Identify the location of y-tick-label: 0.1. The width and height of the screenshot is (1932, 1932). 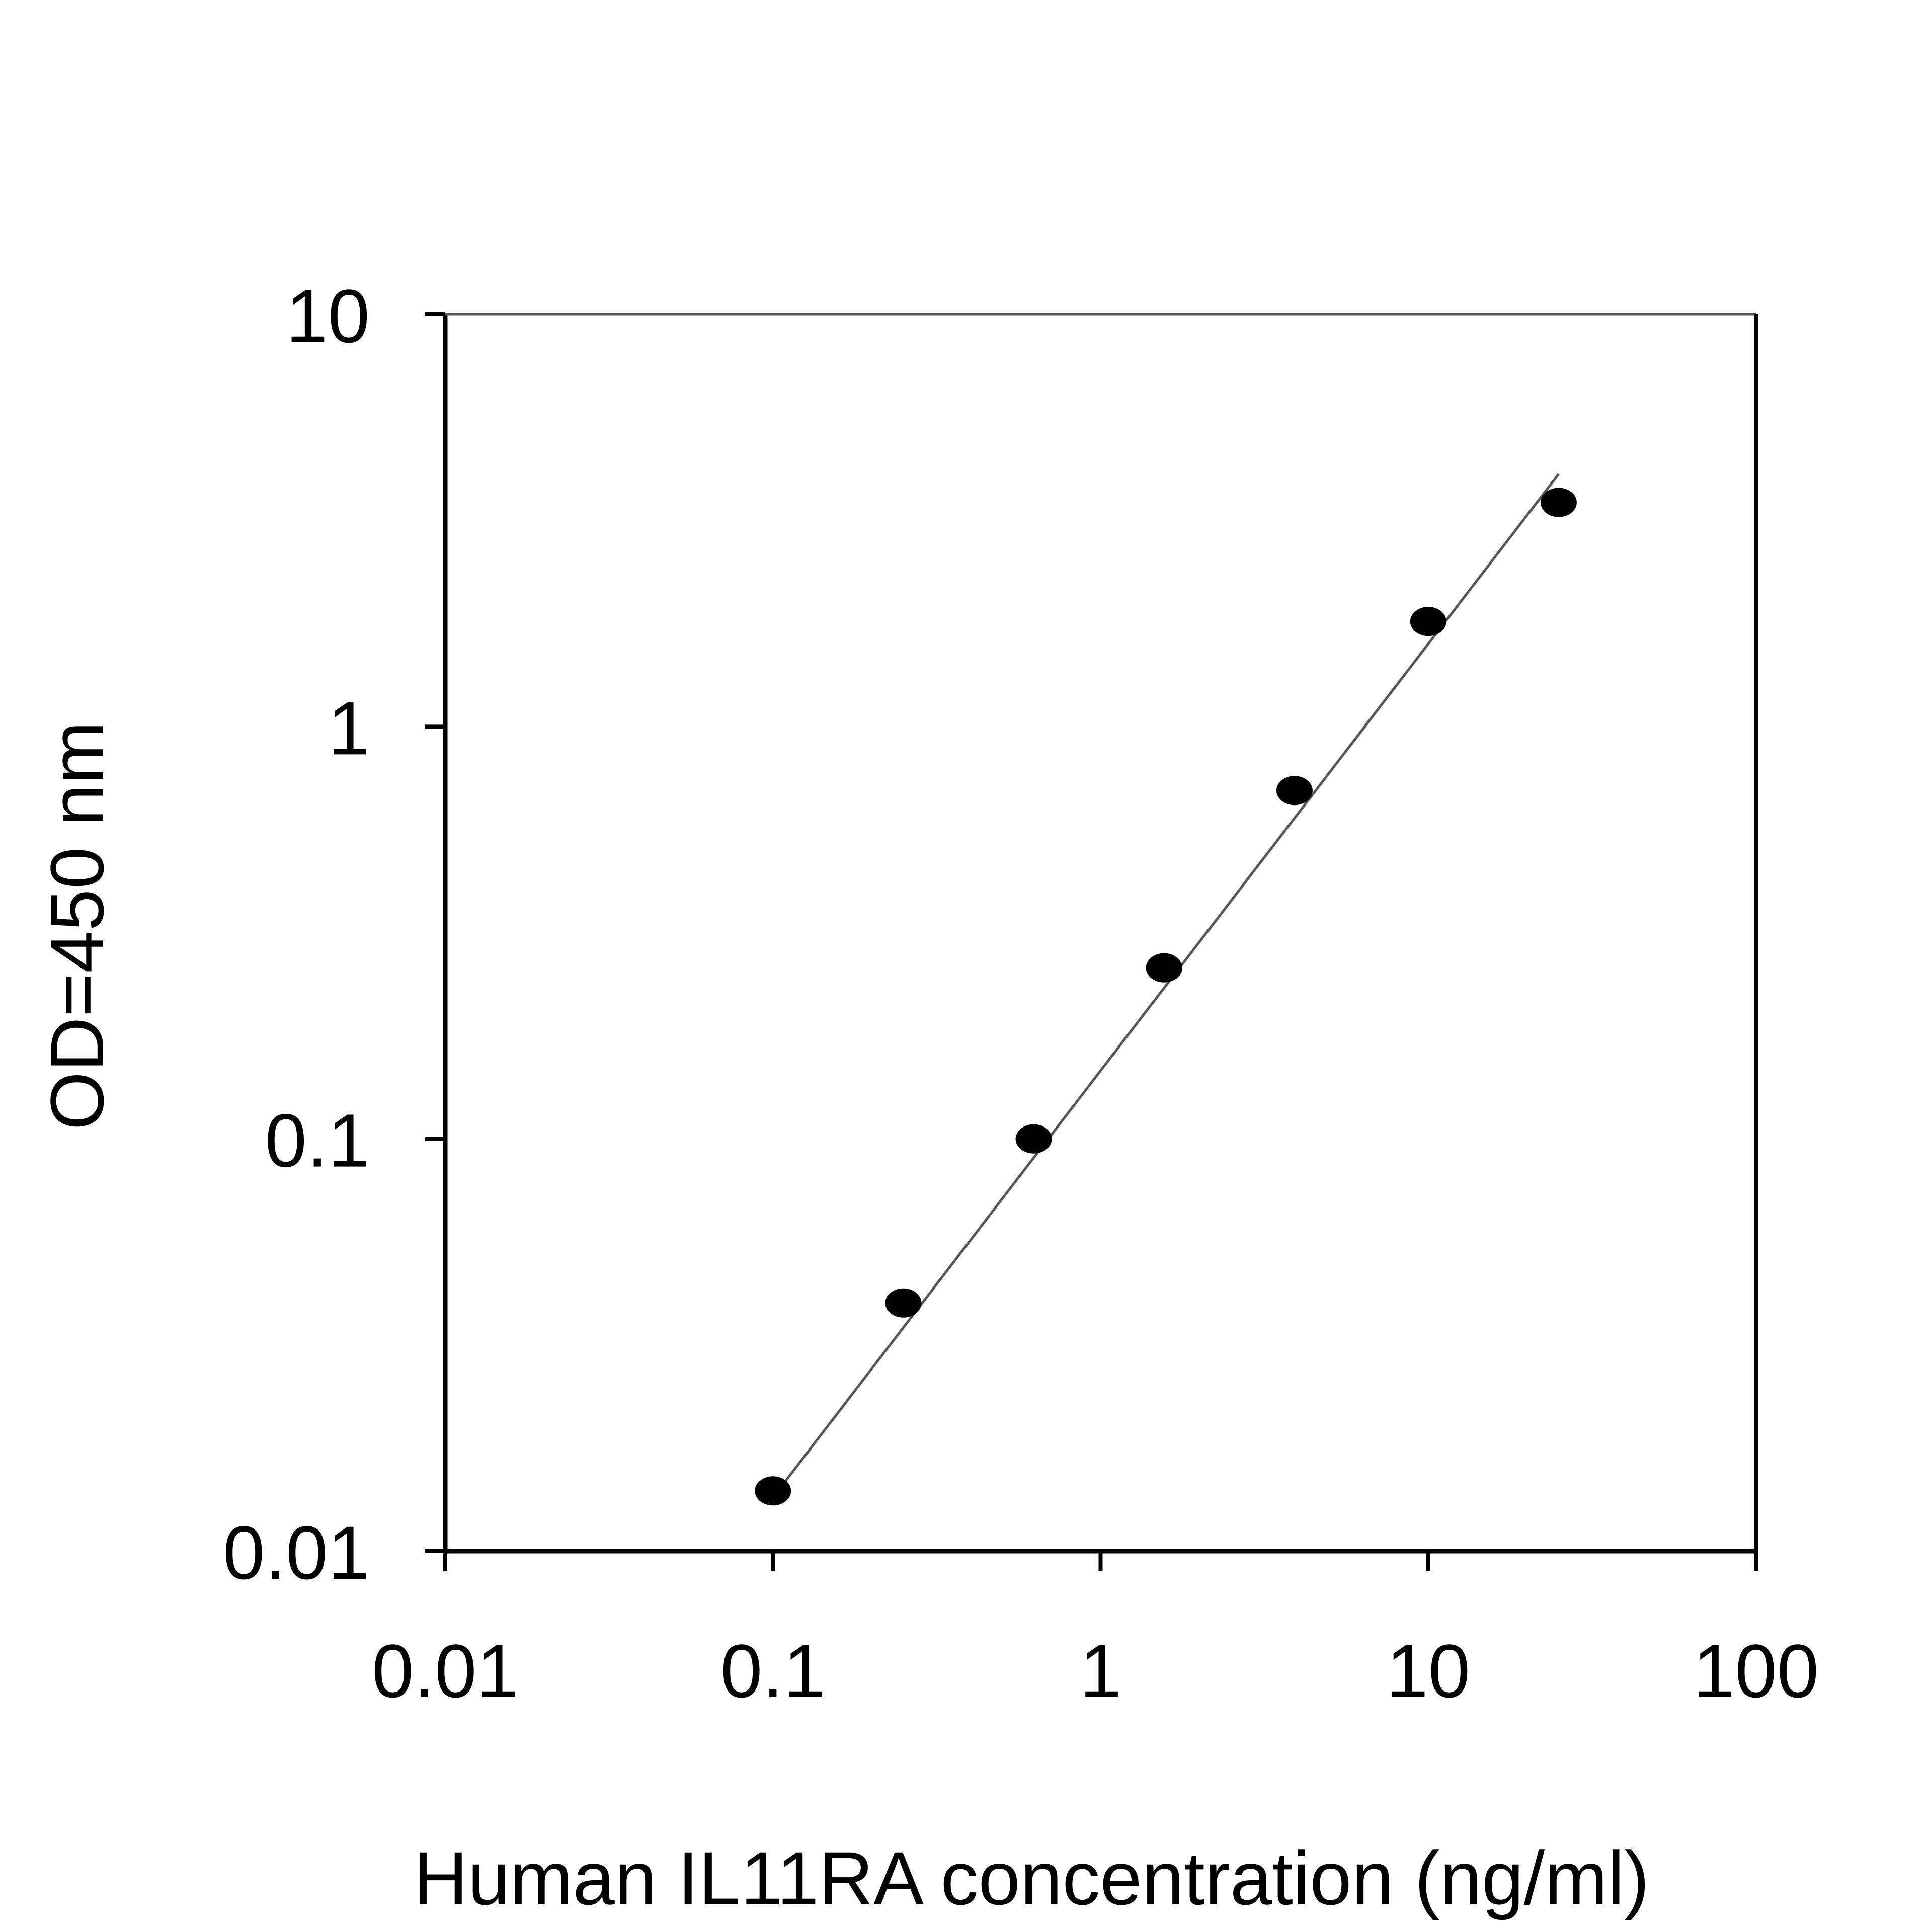
(317, 1140).